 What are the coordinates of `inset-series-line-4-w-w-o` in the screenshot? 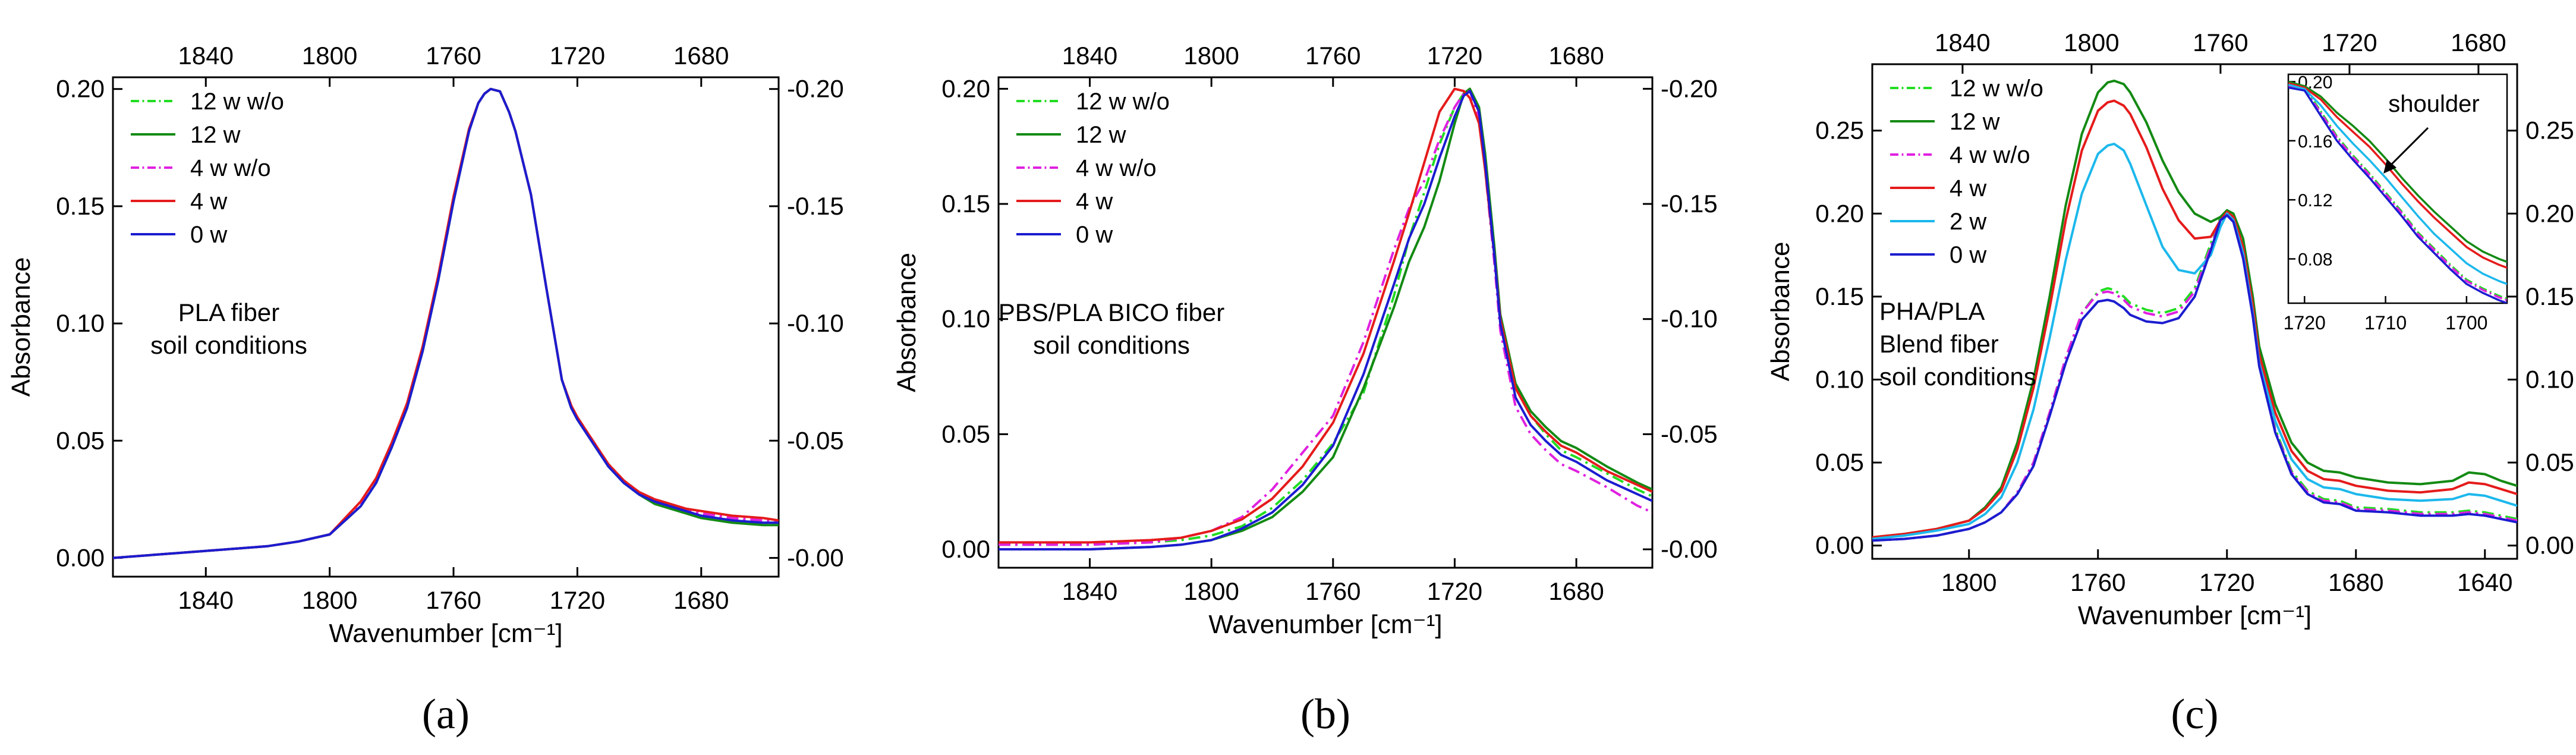 It's located at (2397, 193).